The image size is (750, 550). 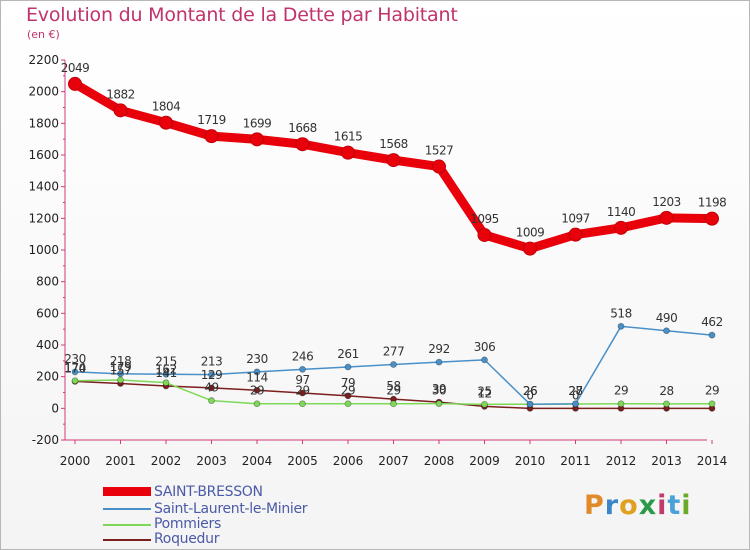 I want to click on legend-label-roquedur: Roquedur, so click(x=187, y=539).